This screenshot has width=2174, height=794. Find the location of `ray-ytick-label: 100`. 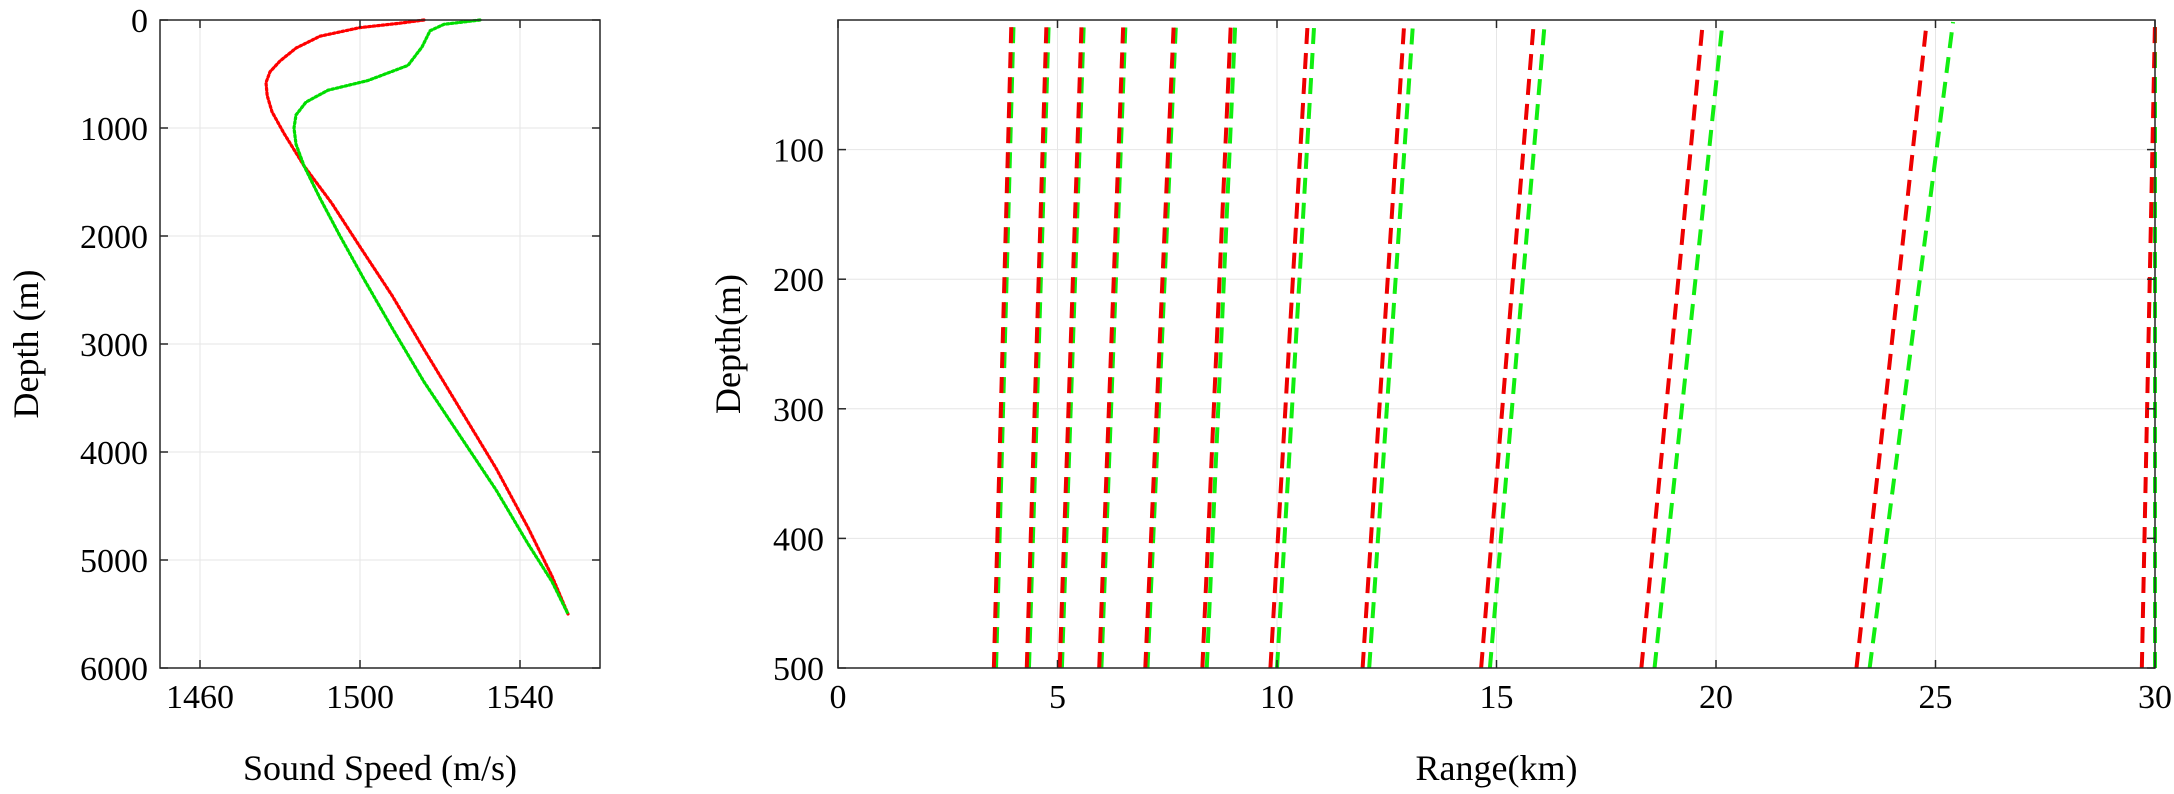

ray-ytick-label: 100 is located at coordinates (798, 151).